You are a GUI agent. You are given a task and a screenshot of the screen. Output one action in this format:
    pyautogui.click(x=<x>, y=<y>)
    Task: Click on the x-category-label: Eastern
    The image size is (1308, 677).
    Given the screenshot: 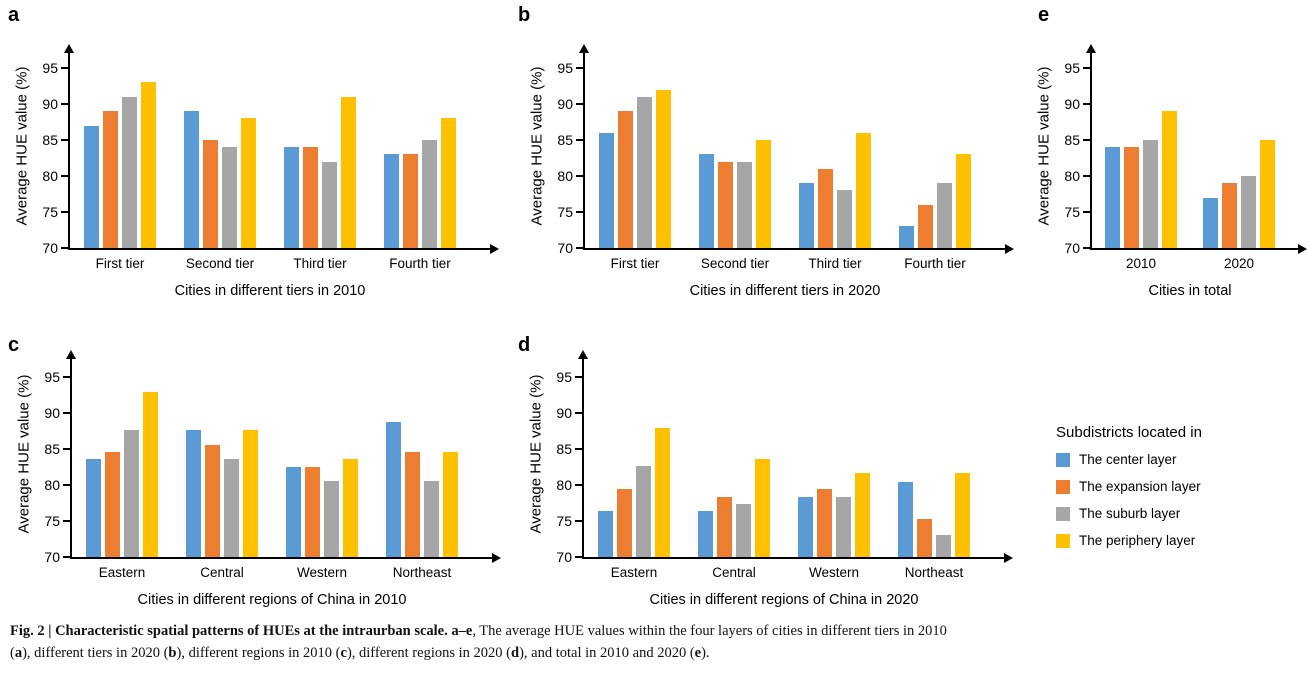 What is the action you would take?
    pyautogui.click(x=122, y=572)
    